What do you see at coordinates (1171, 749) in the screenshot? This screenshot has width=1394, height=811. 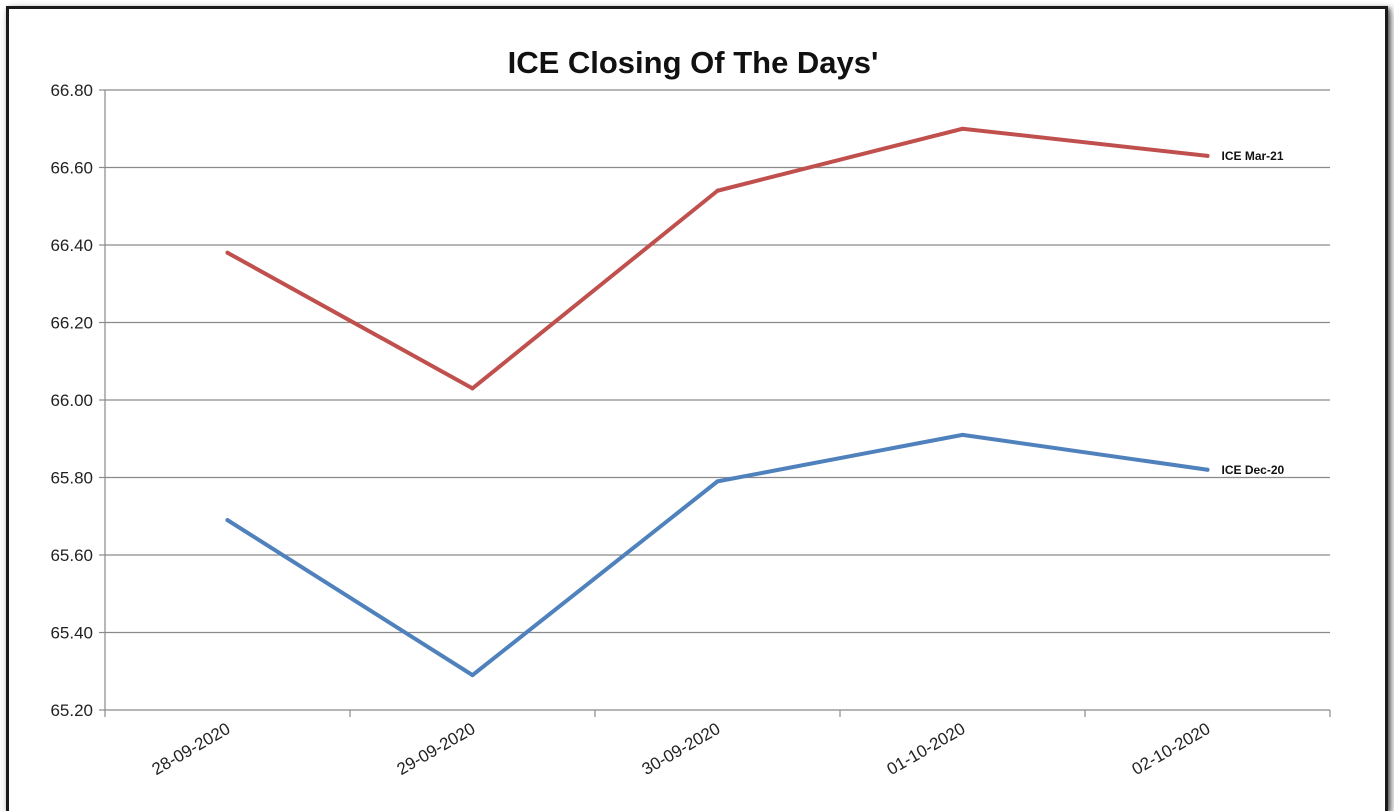 I see `x-tick-label: 02-10-2020` at bounding box center [1171, 749].